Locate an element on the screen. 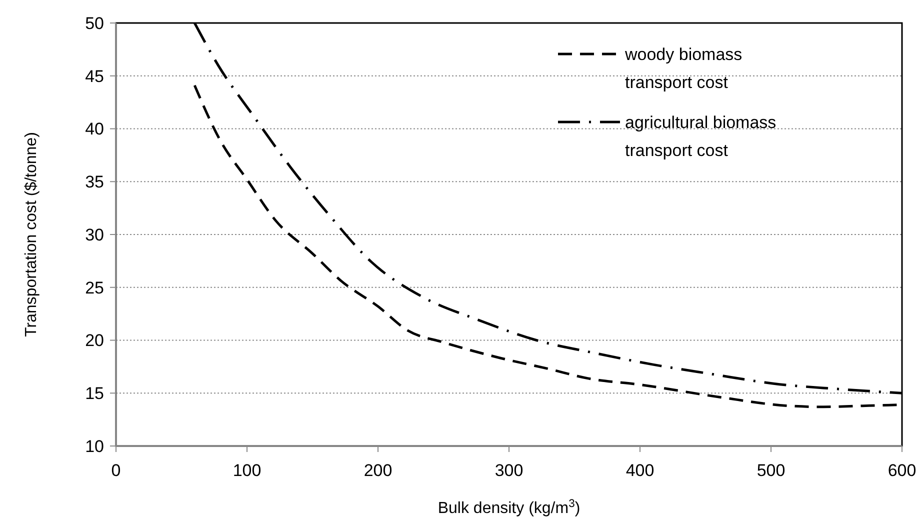 This screenshot has height=531, width=917. y-tick-label: 10 is located at coordinates (94, 446).